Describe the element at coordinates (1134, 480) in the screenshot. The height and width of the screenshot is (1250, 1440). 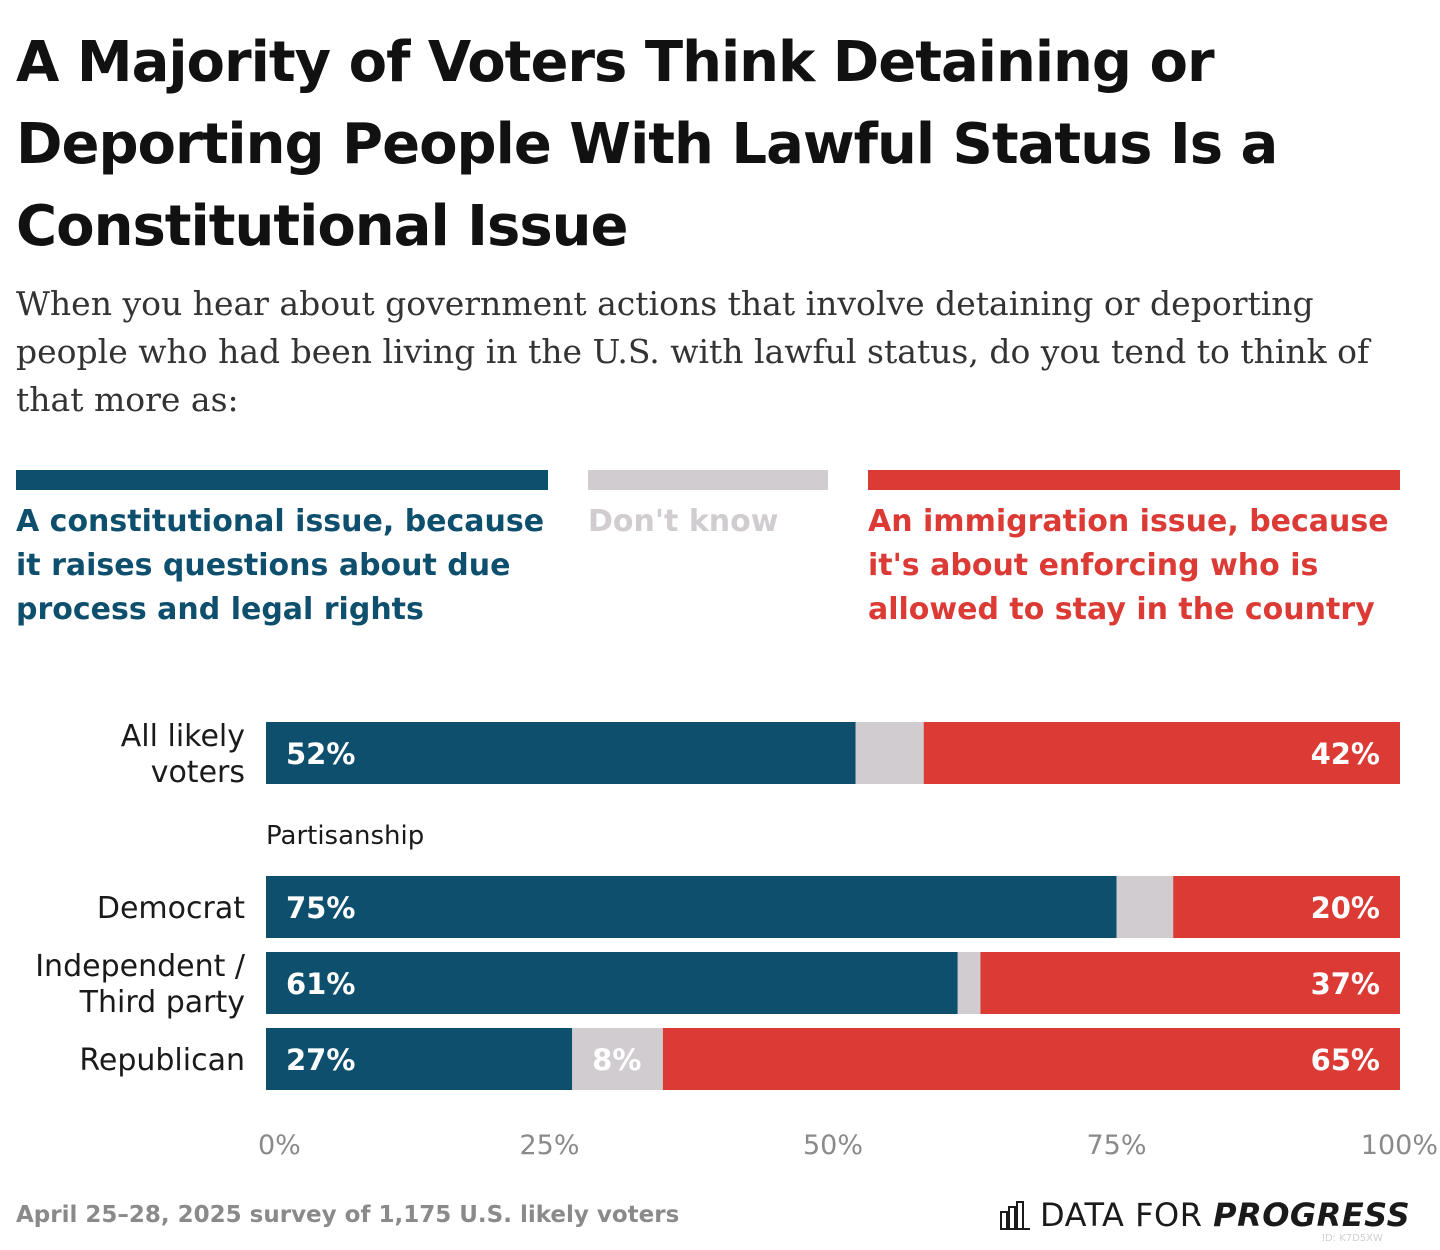
I see `legend-swatch-immigration` at that location.